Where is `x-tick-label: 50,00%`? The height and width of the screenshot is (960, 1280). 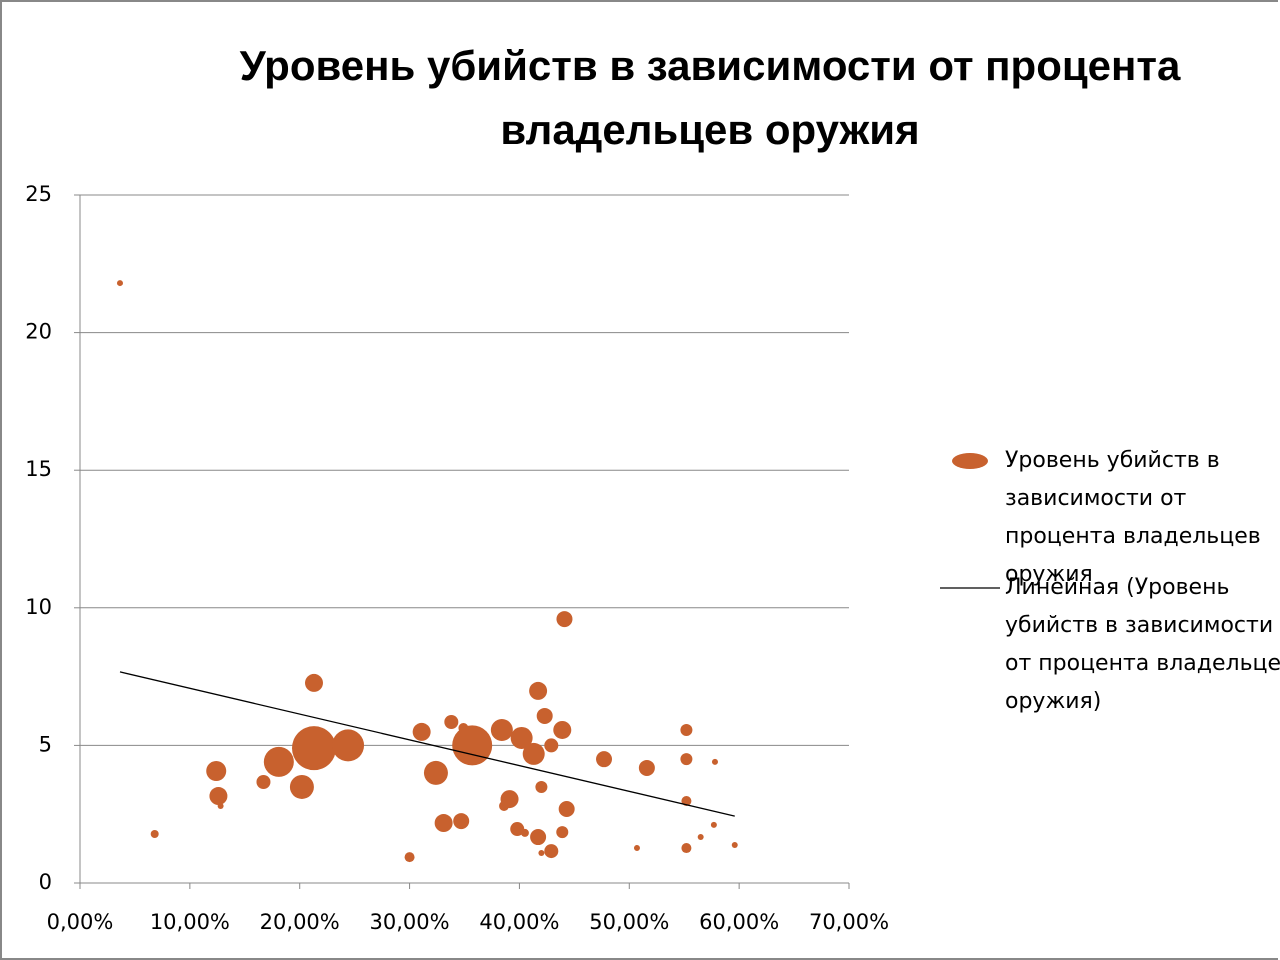
x-tick-label: 50,00% is located at coordinates (629, 922).